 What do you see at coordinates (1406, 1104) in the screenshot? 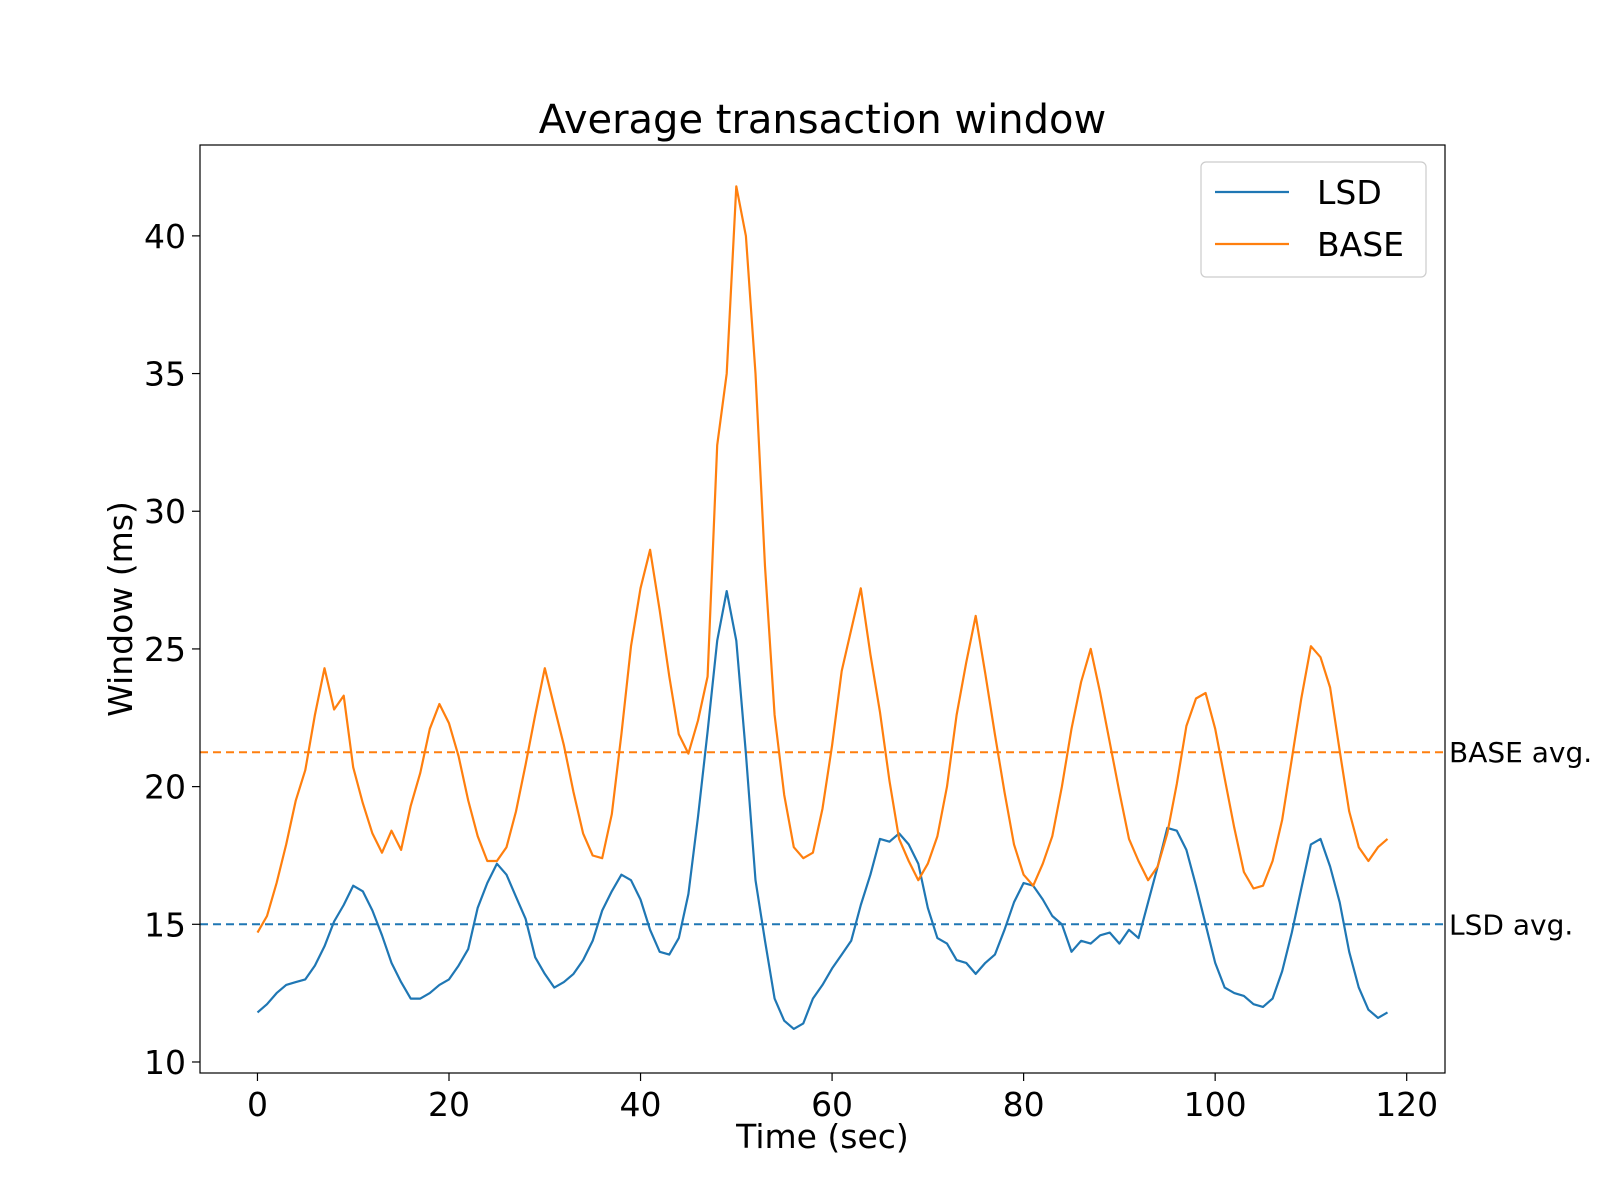
I see `x-tick-label: 120` at bounding box center [1406, 1104].